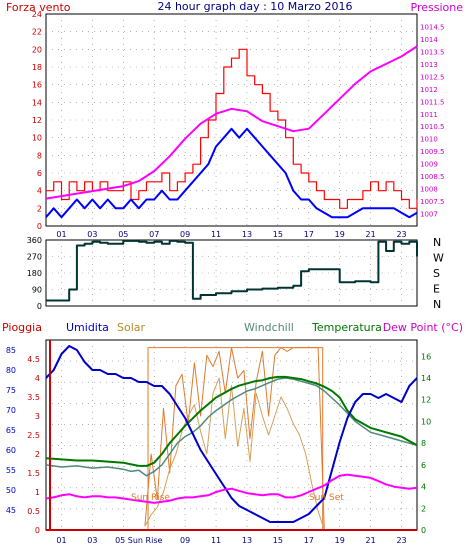  What do you see at coordinates (61, 540) in the screenshot?
I see `climate-x-tick-label: 01` at bounding box center [61, 540].